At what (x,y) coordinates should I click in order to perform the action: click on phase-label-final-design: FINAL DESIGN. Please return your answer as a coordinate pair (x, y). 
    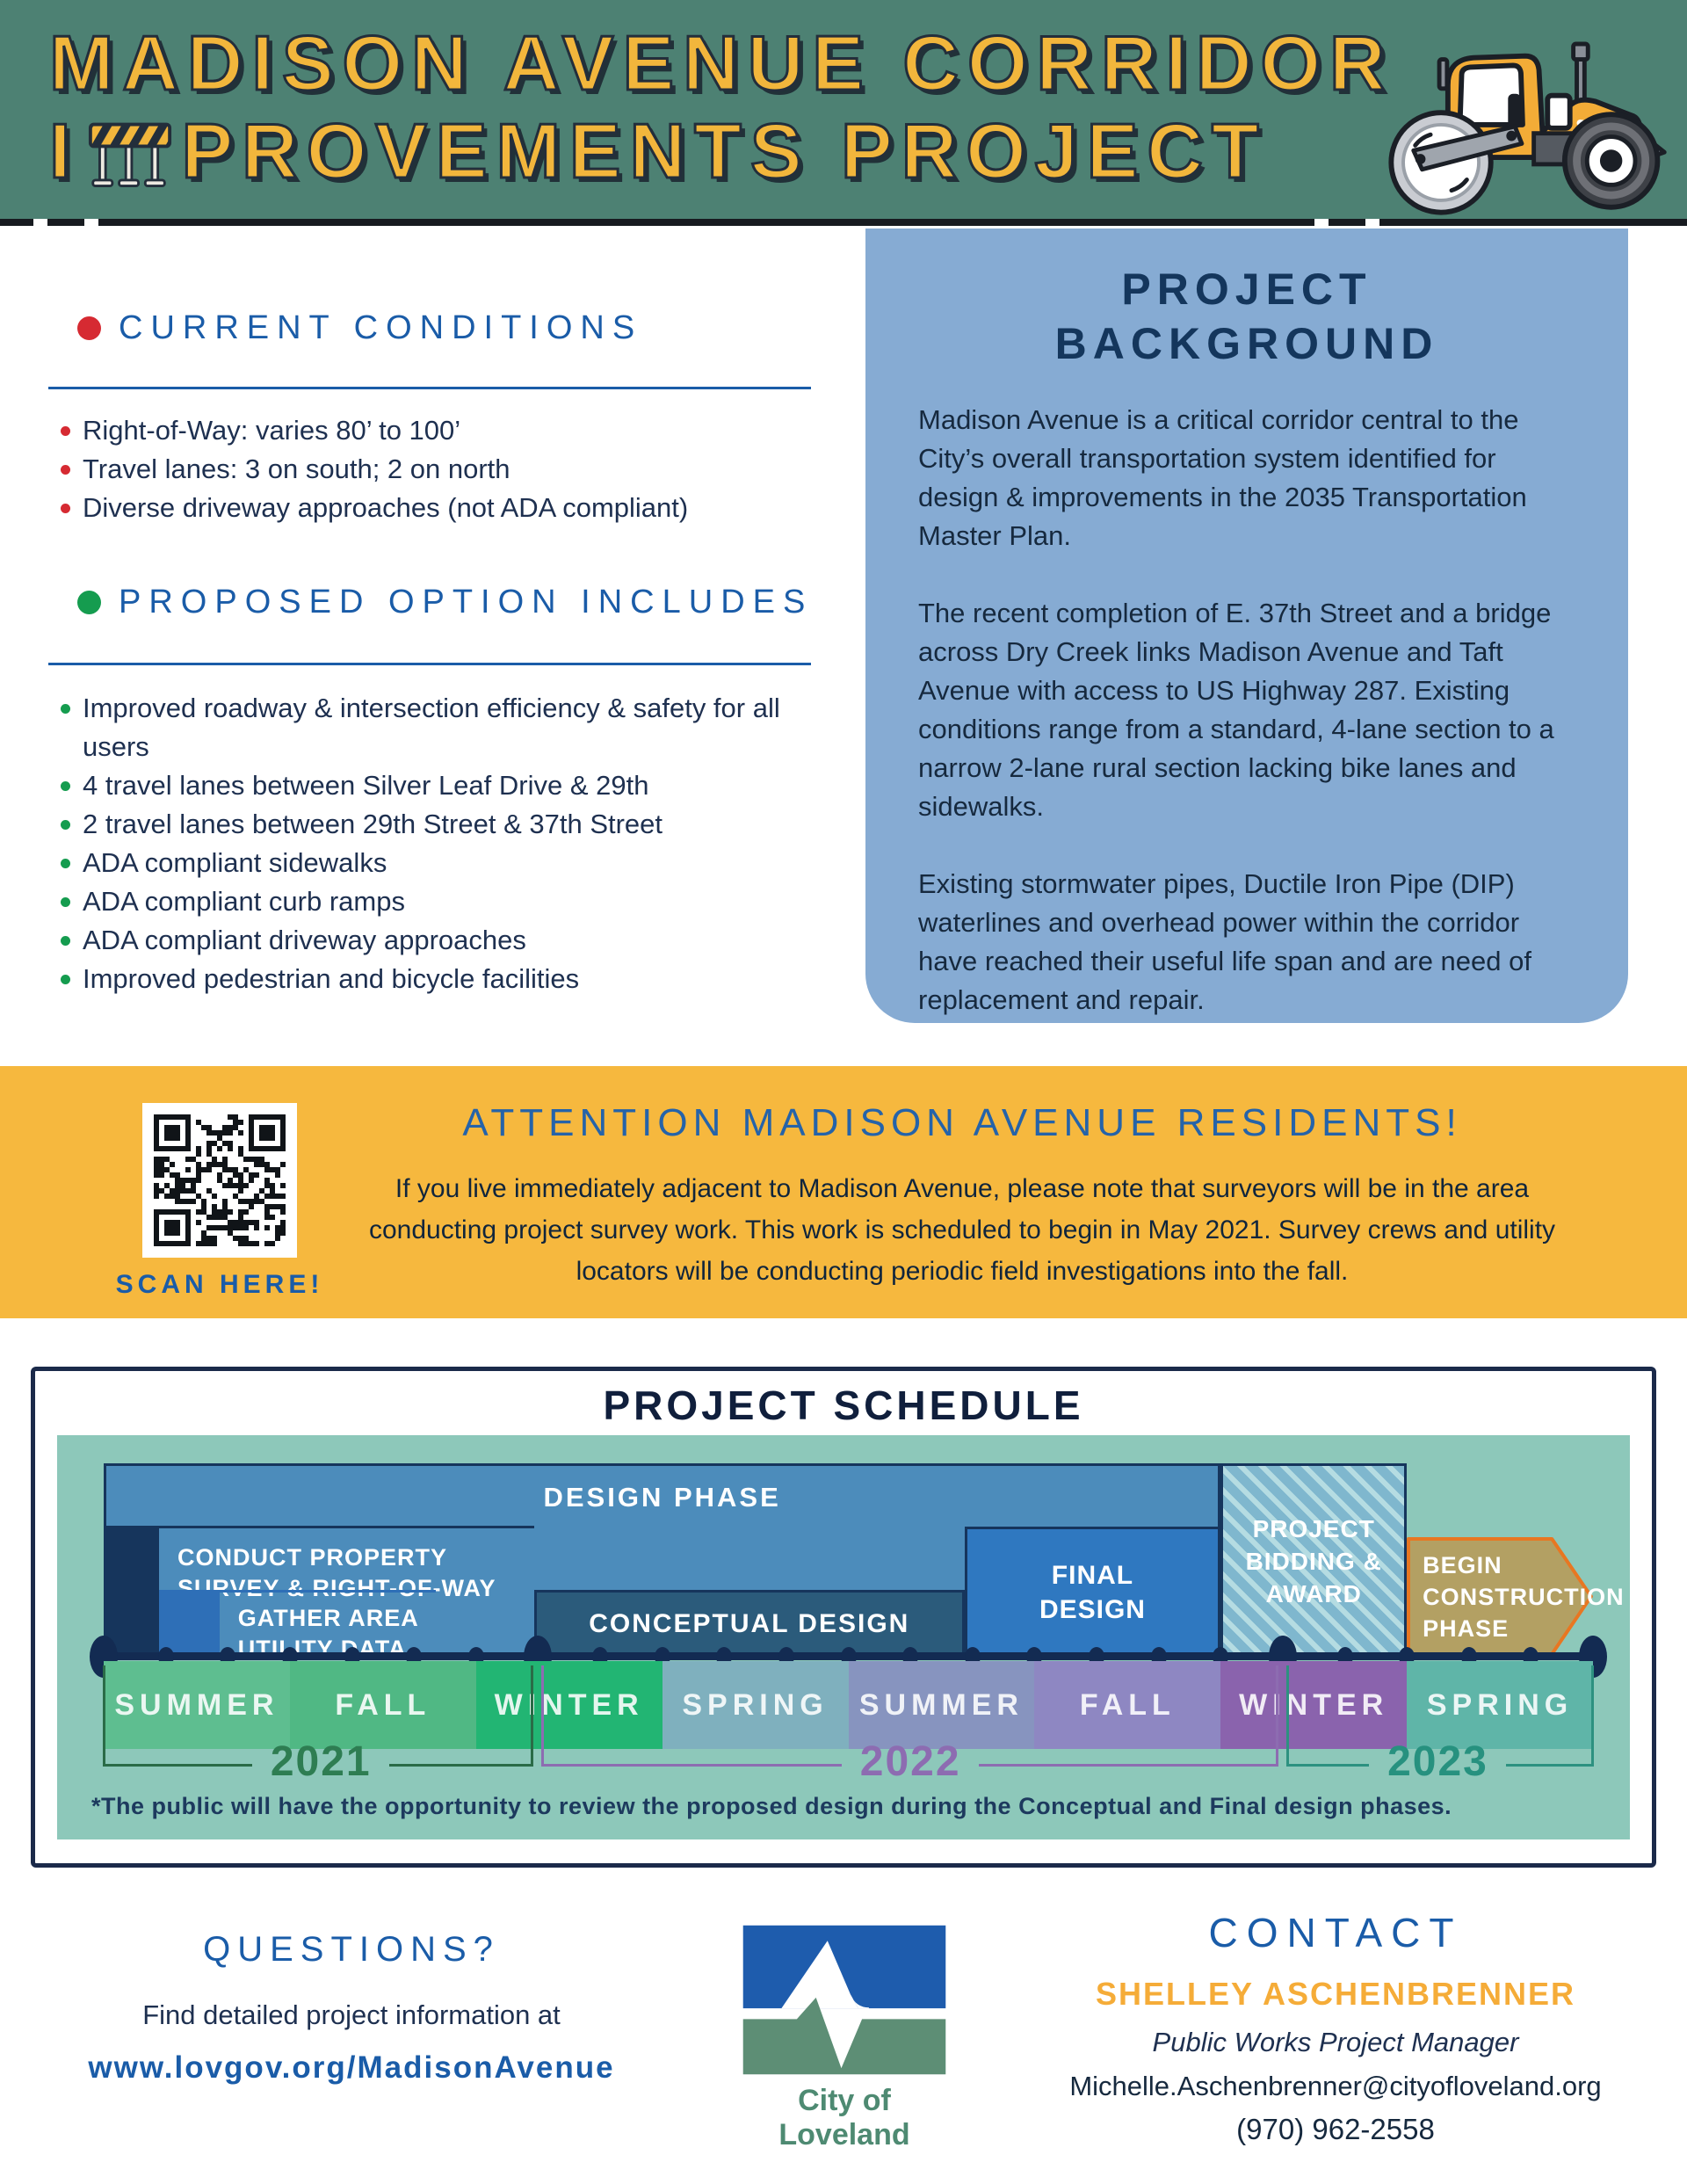
    Looking at the image, I should click on (1093, 1592).